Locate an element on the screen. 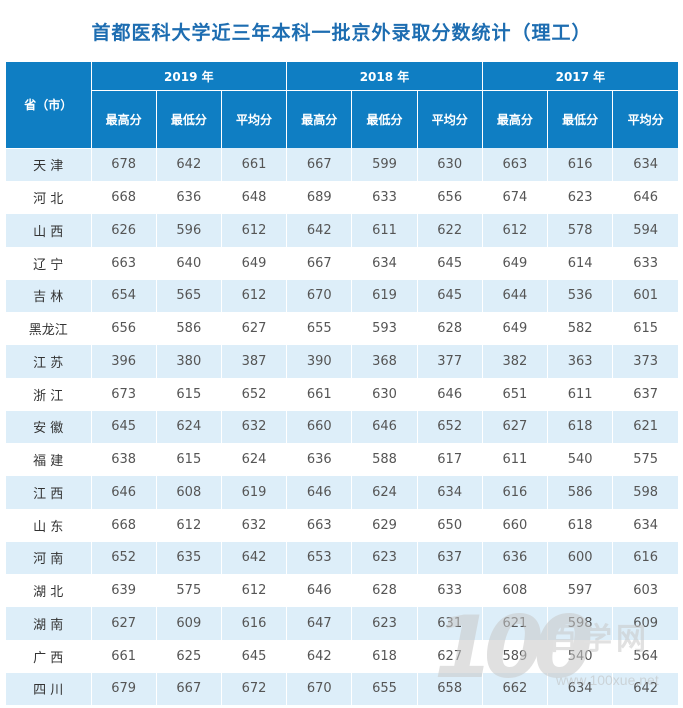  score-cell: 564 is located at coordinates (645, 656).